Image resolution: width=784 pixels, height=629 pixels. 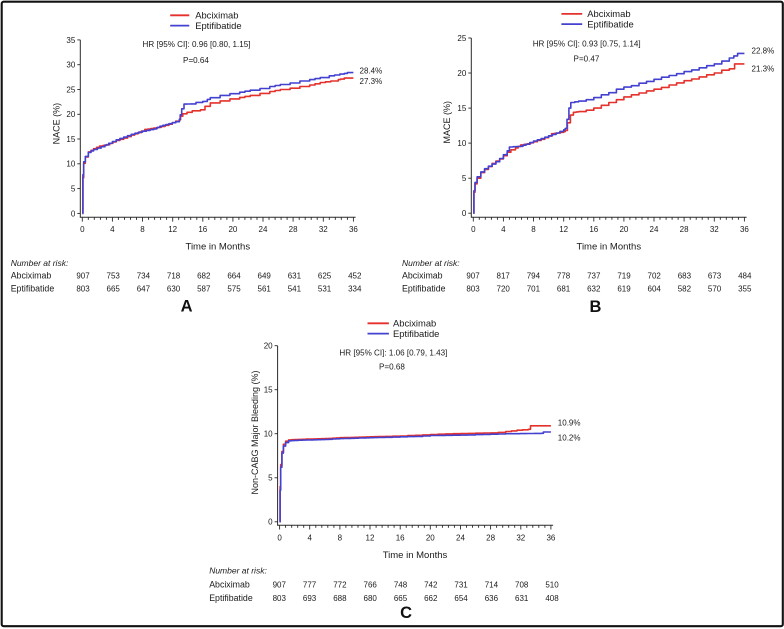 What do you see at coordinates (624, 275) in the screenshot?
I see `svg-text: 719` at bounding box center [624, 275].